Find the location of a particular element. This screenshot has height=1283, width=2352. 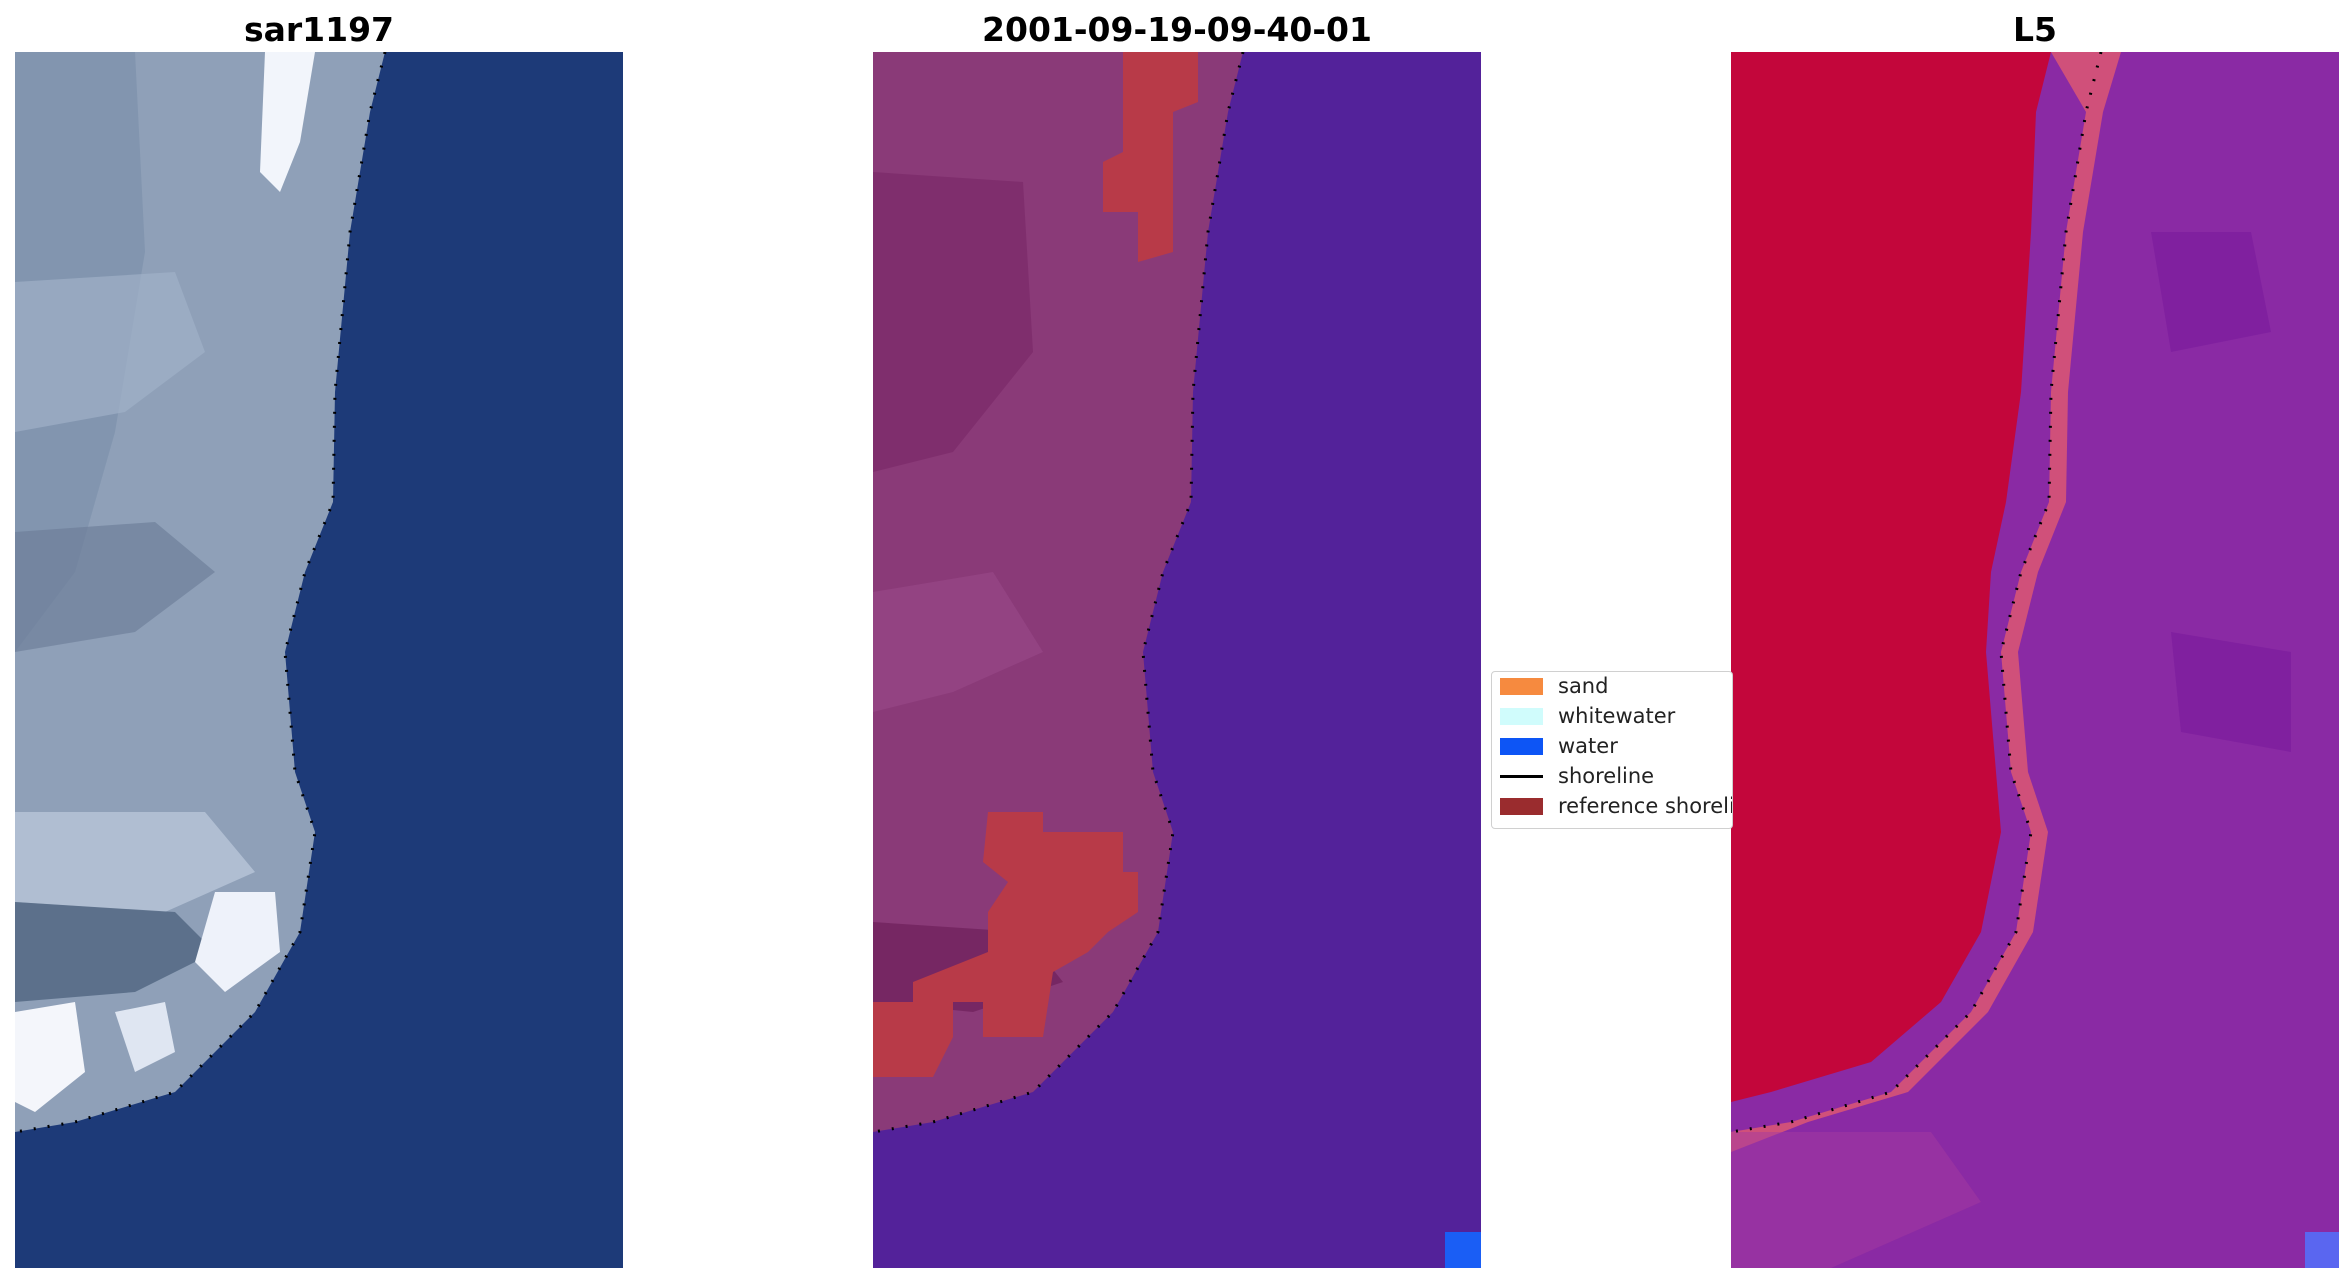

panel-title-date: 2001-09-19-09-40-01 is located at coordinates (1177, 29).